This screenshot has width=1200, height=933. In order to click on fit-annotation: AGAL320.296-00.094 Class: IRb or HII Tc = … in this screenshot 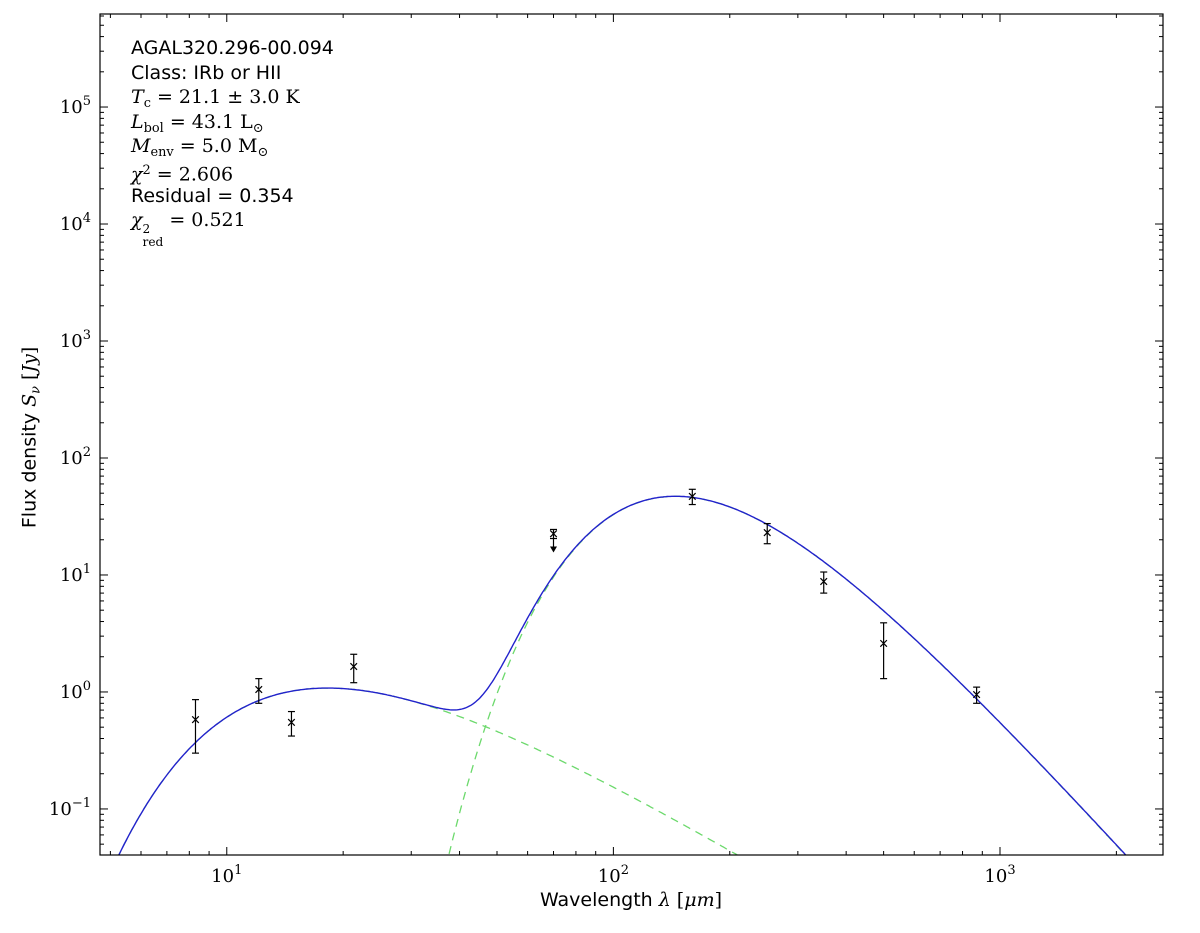, I will do `click(232, 142)`.